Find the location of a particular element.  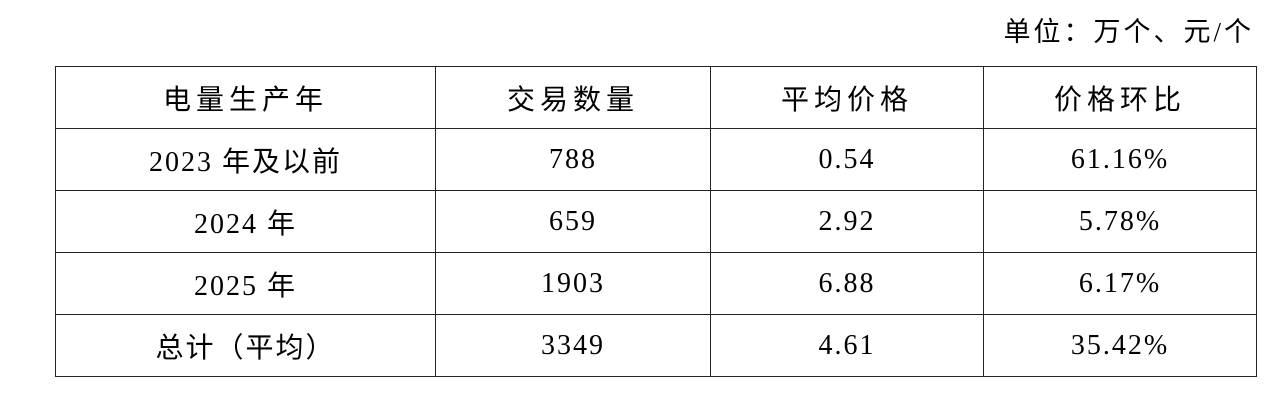

cell-year: 2025 年 is located at coordinates (245, 283).